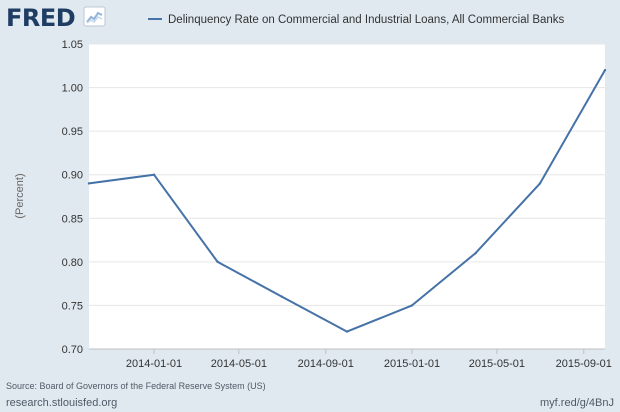 The width and height of the screenshot is (620, 412). Describe the element at coordinates (40, 18) in the screenshot. I see `logo-text: FRED` at that location.